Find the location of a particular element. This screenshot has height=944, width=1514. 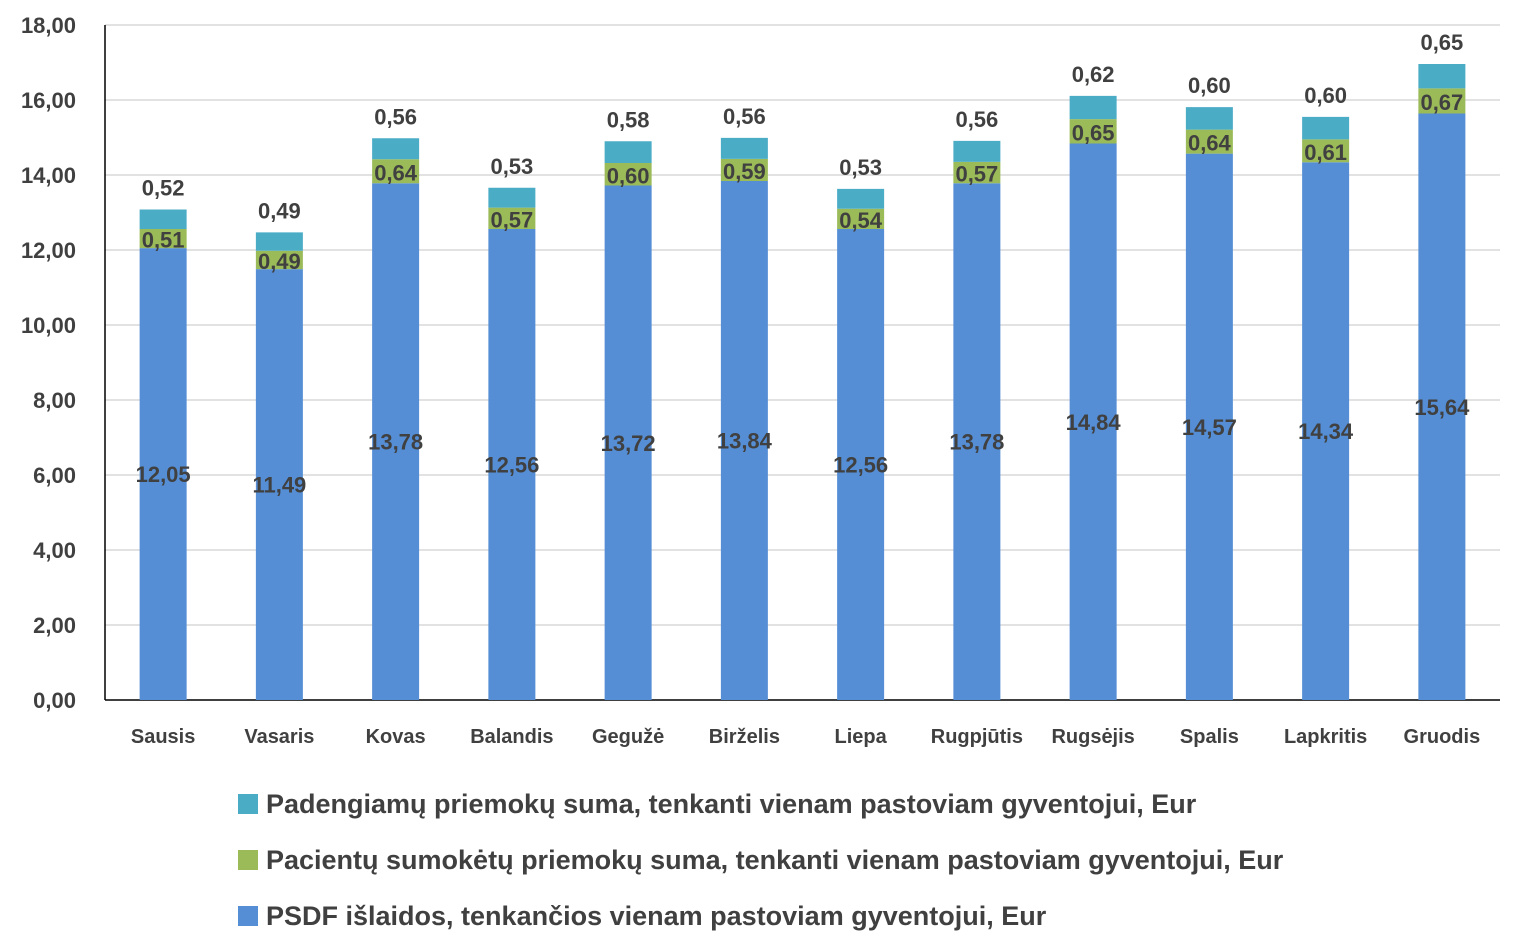

data-label: 0,61 is located at coordinates (1325, 152).